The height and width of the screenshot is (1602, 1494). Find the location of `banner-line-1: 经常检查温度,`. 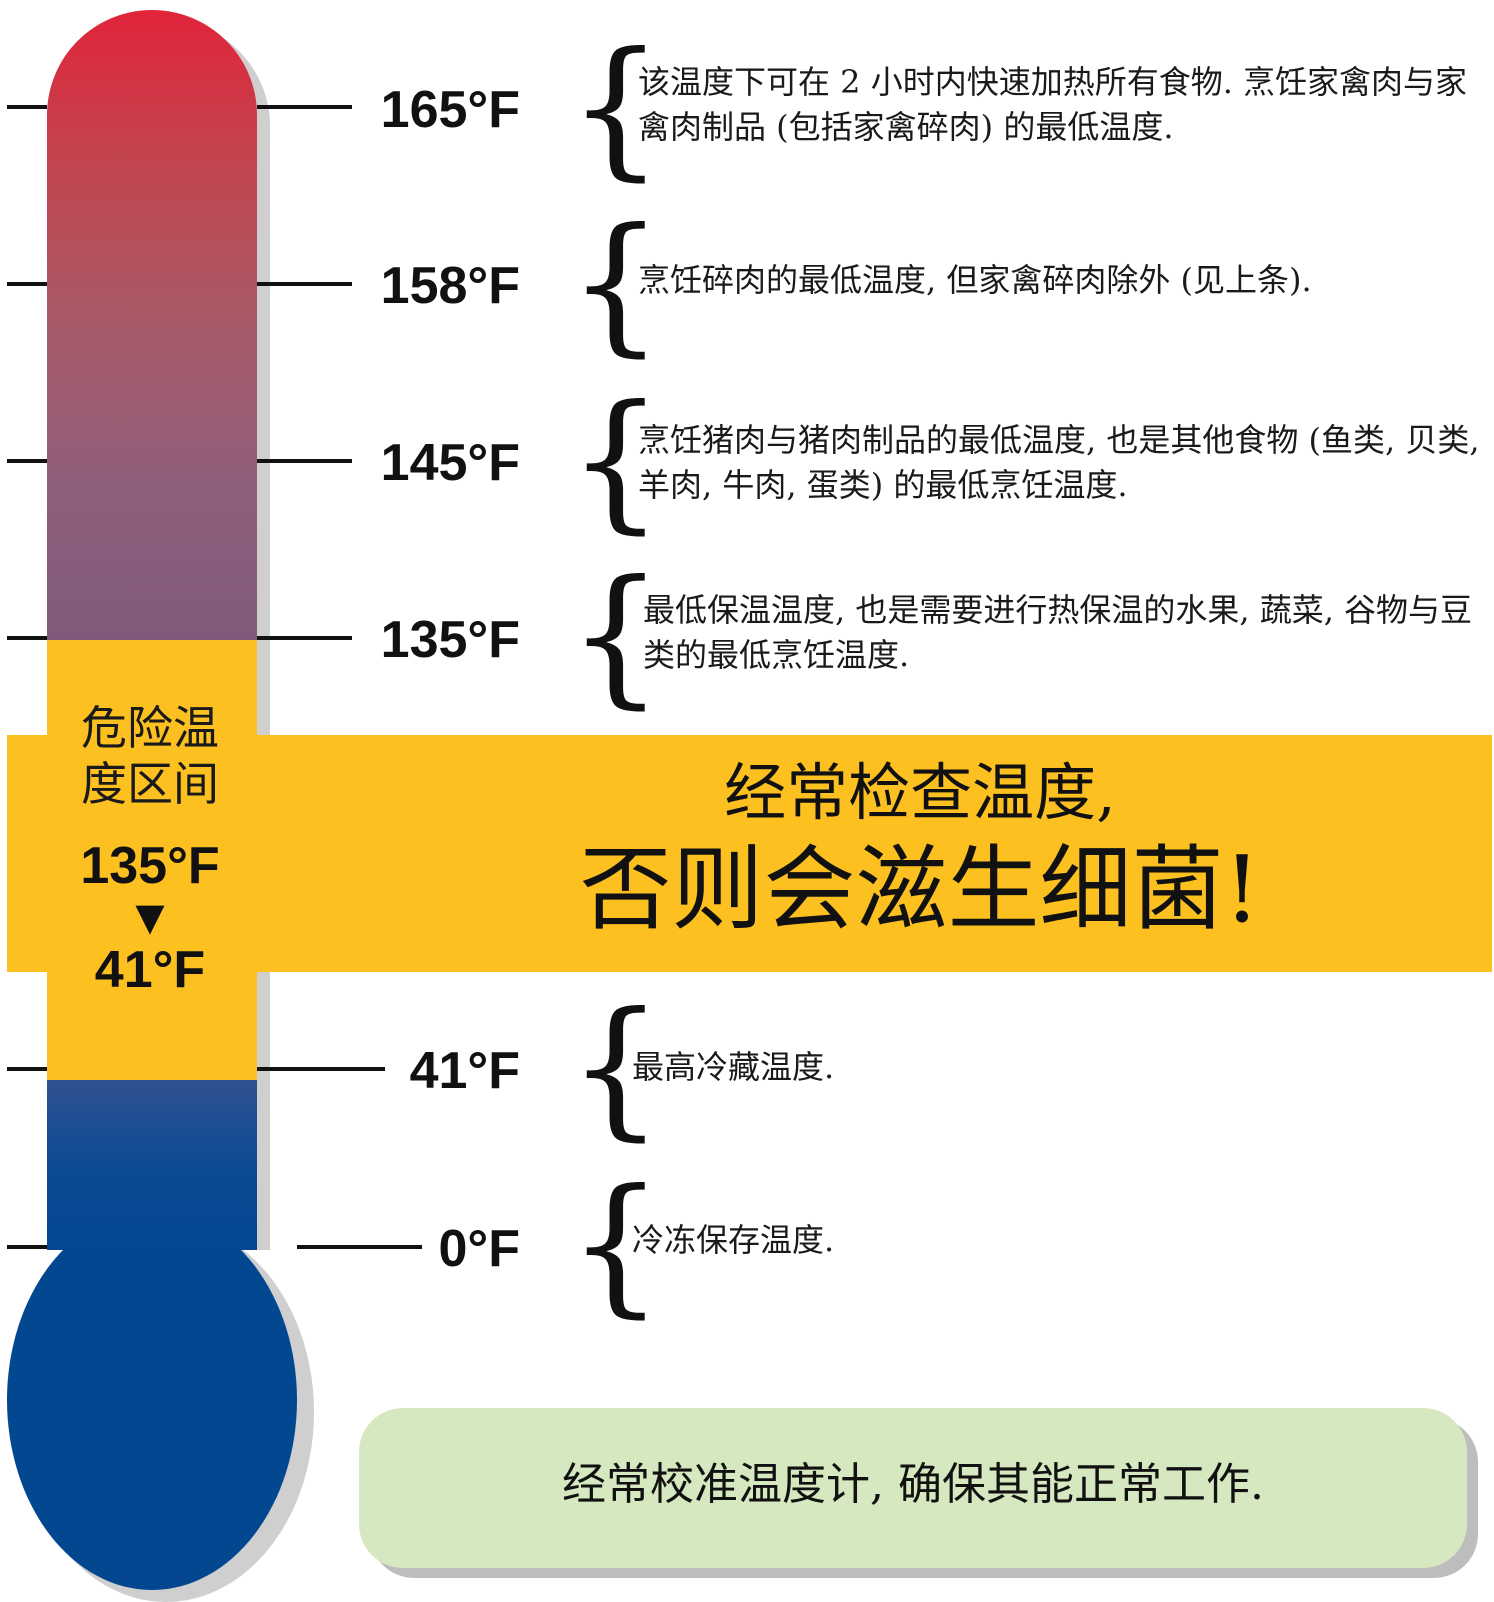

banner-line-1: 经常检查温度, is located at coordinates (920, 792).